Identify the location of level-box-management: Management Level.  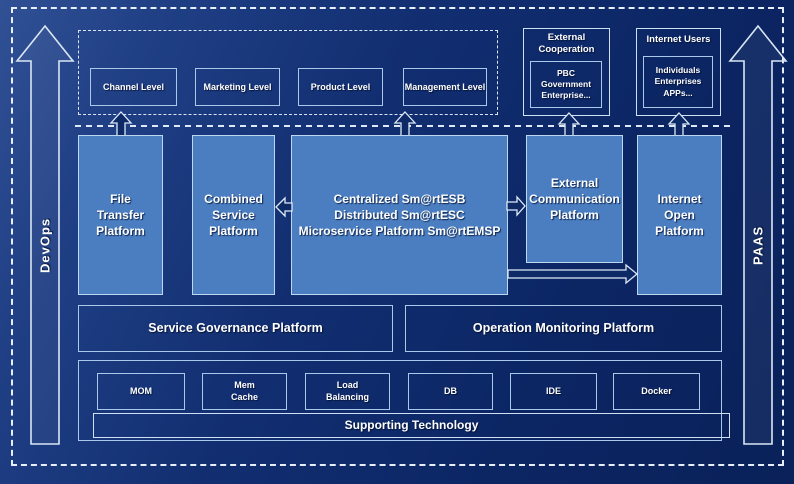
(445, 87).